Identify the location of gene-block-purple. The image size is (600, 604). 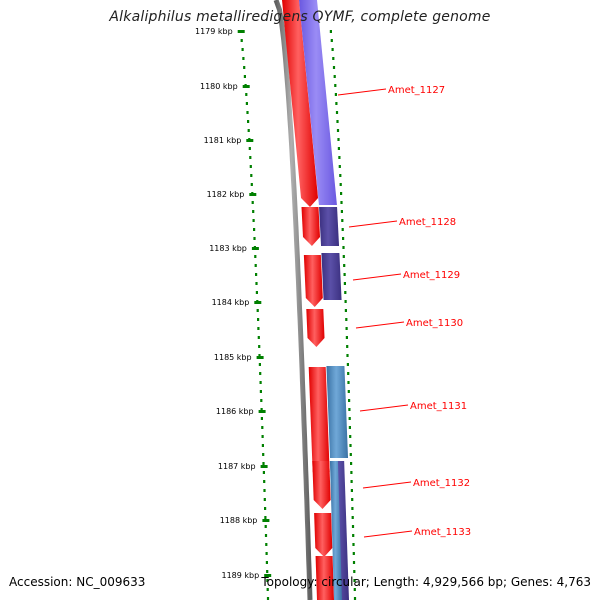
(318, 102).